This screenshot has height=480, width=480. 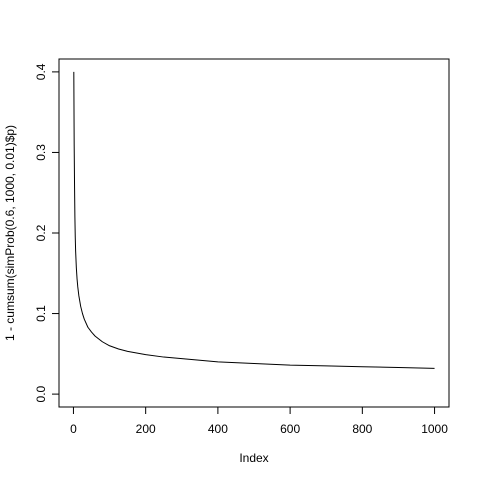 What do you see at coordinates (434, 429) in the screenshot?
I see `x-tick-label: 1000` at bounding box center [434, 429].